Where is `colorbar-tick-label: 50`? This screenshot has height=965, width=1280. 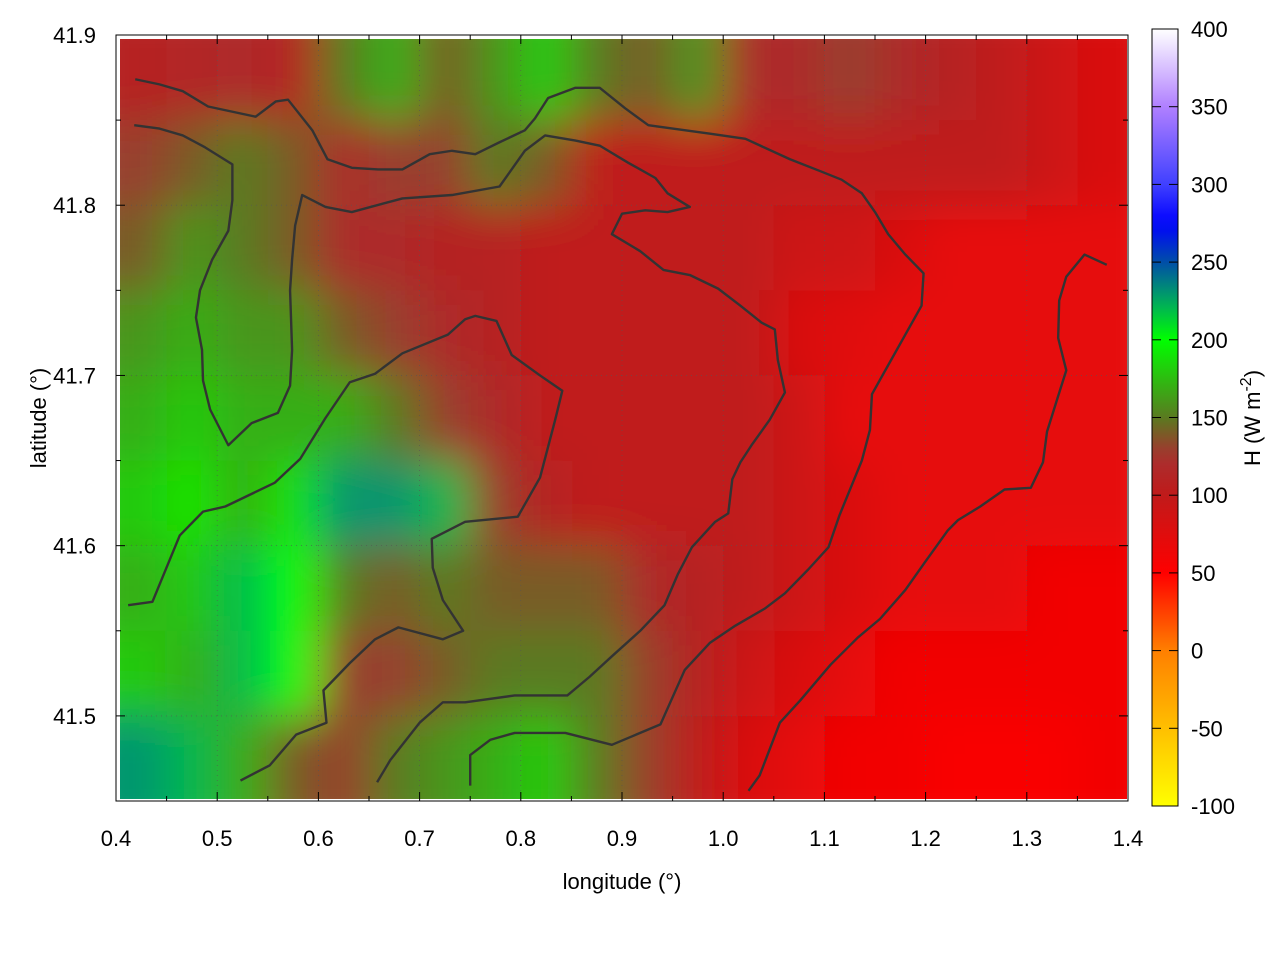 colorbar-tick-label: 50 is located at coordinates (1203, 573).